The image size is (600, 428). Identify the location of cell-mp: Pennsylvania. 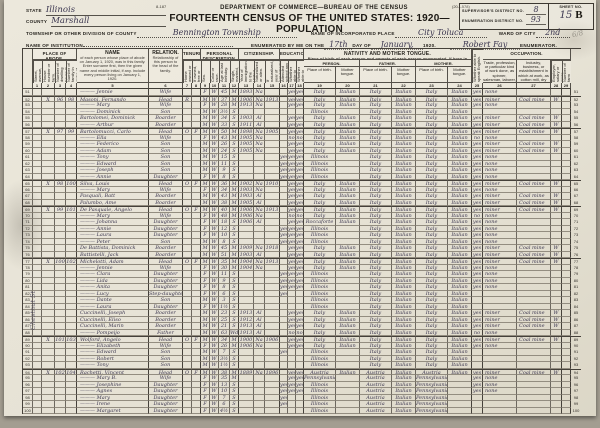
(432, 397).